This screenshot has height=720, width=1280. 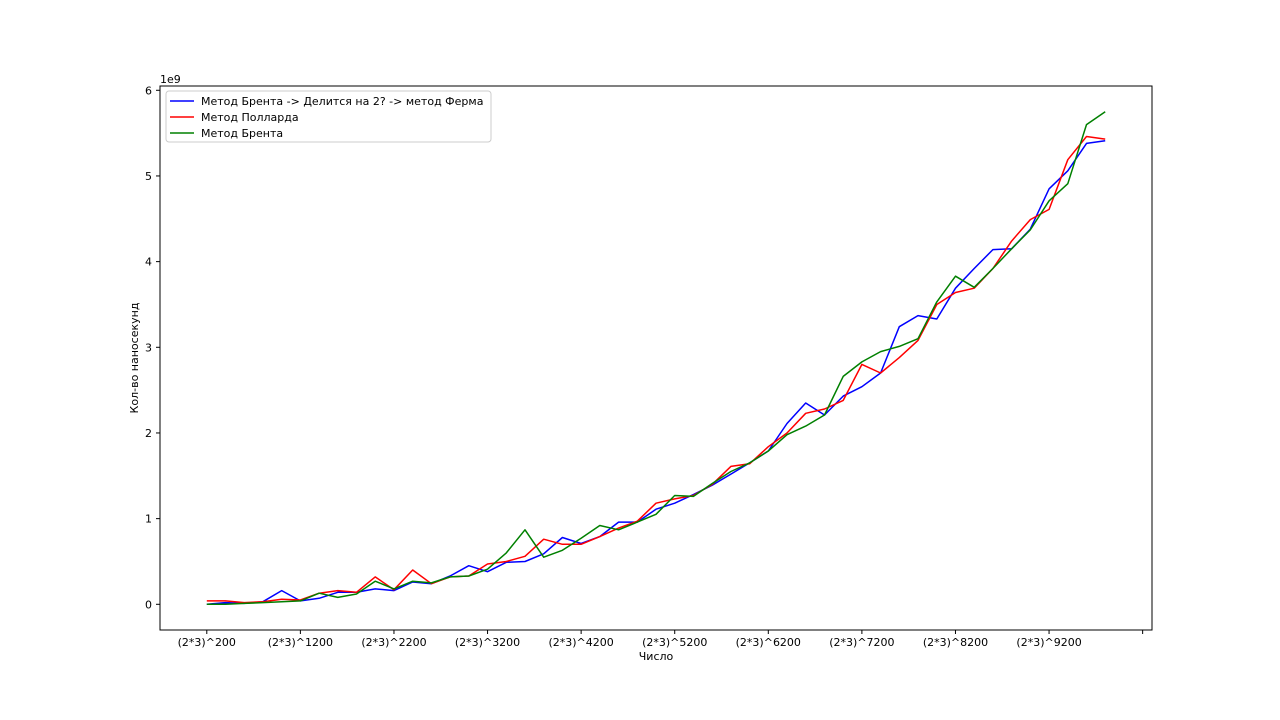 What do you see at coordinates (674, 642) in the screenshot?
I see `x-tick-label: (2*3)^5200` at bounding box center [674, 642].